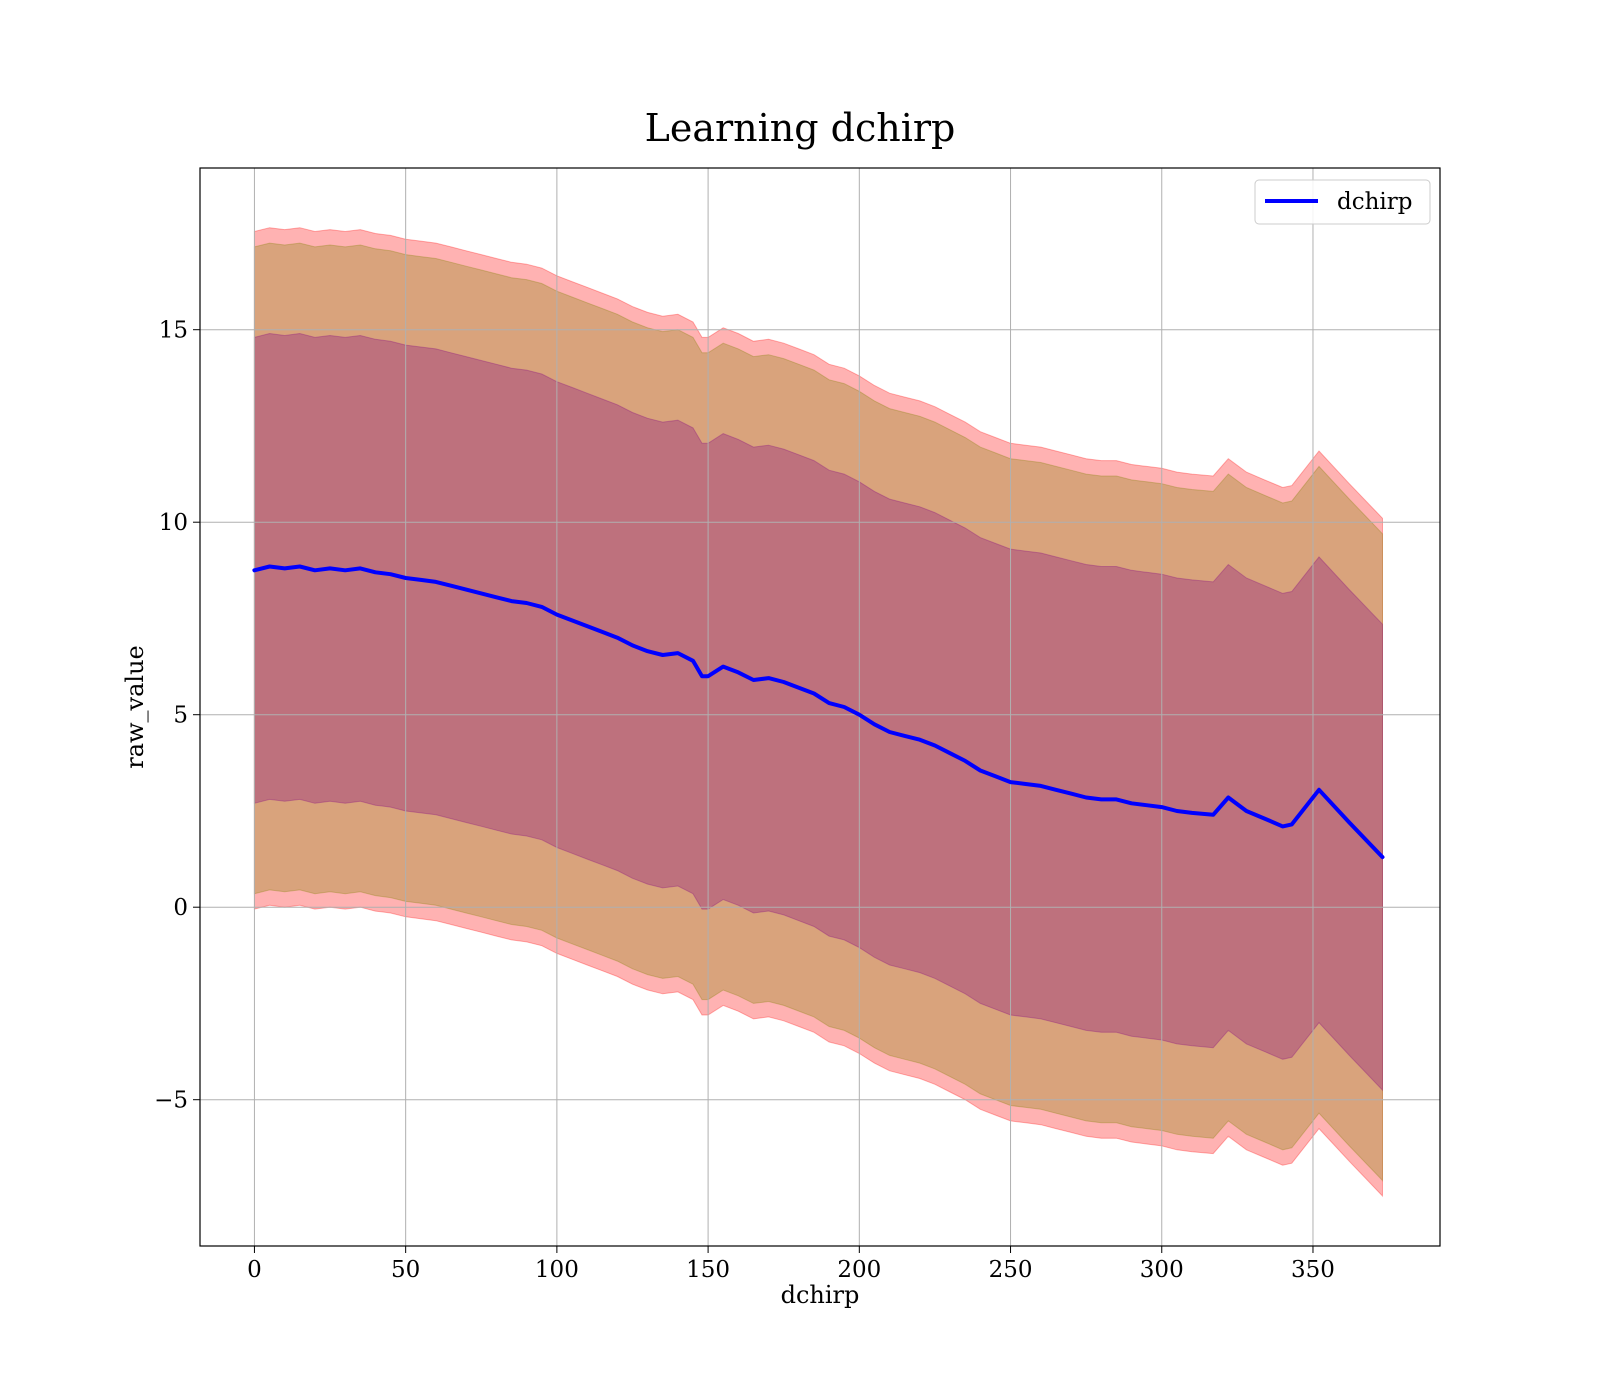 This screenshot has width=1600, height=1400. Describe the element at coordinates (171, 1101) in the screenshot. I see `y-tick-label-0: −5` at that location.